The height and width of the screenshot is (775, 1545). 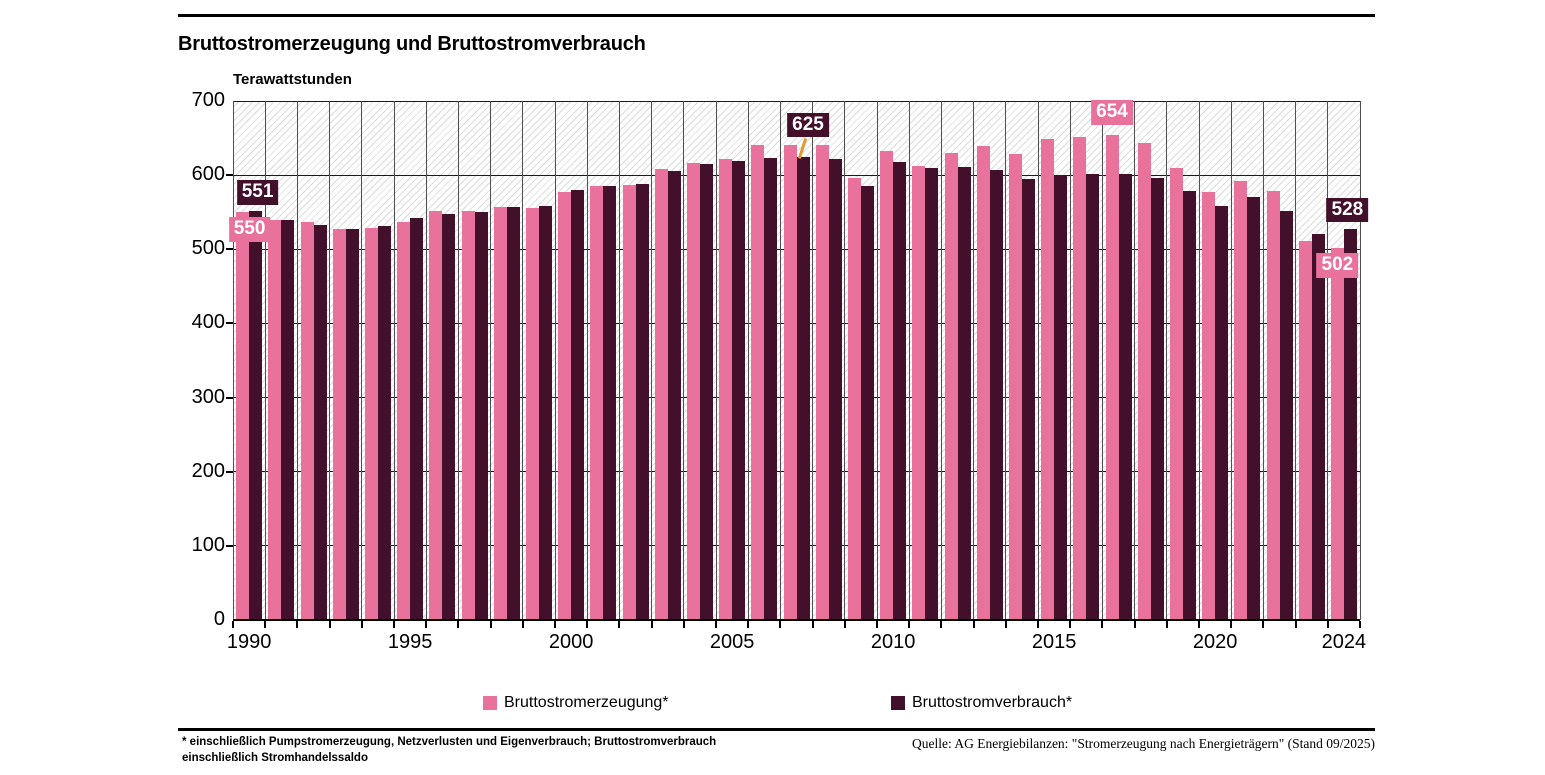 What do you see at coordinates (951, 386) in the screenshot?
I see `bar-generation-2012` at bounding box center [951, 386].